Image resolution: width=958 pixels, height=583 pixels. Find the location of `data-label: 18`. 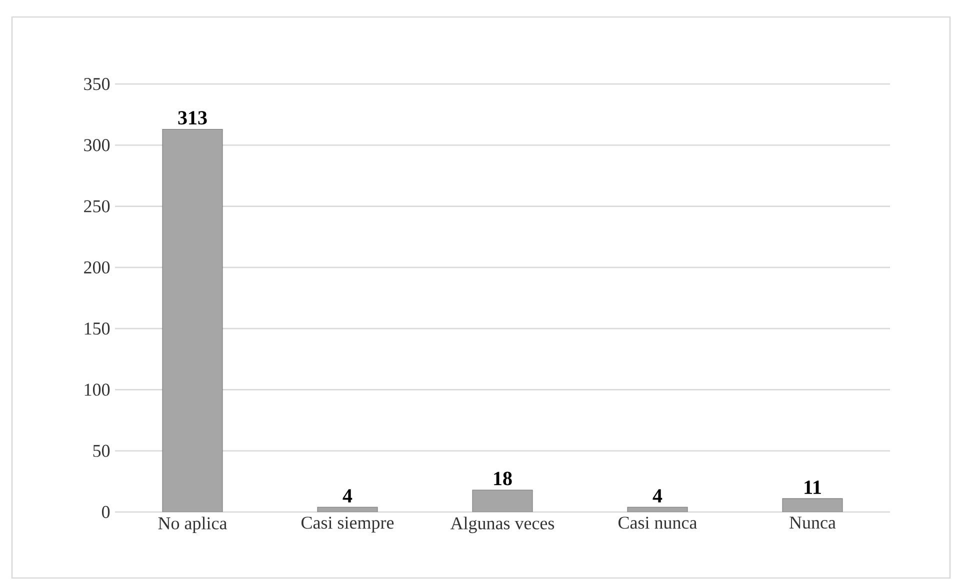

data-label: 18 is located at coordinates (503, 479).